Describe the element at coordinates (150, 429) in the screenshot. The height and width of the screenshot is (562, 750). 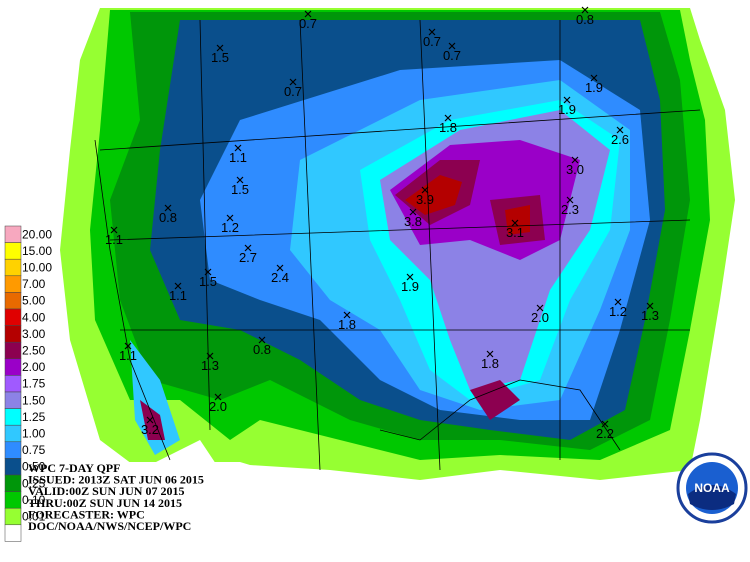
I see `point-value: 3.2` at that location.